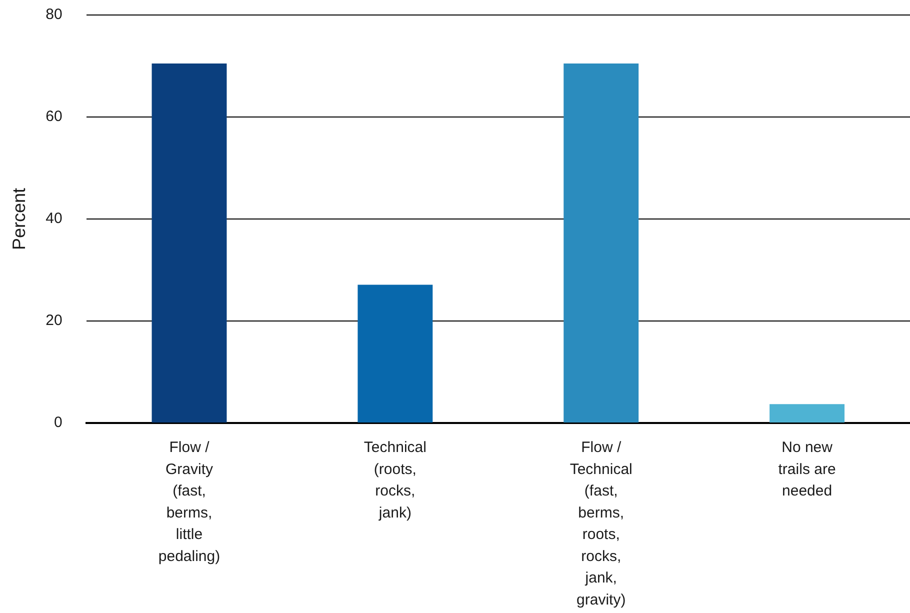 This screenshot has width=910, height=613. What do you see at coordinates (54, 15) in the screenshot?
I see `y-tick-label: 80` at bounding box center [54, 15].